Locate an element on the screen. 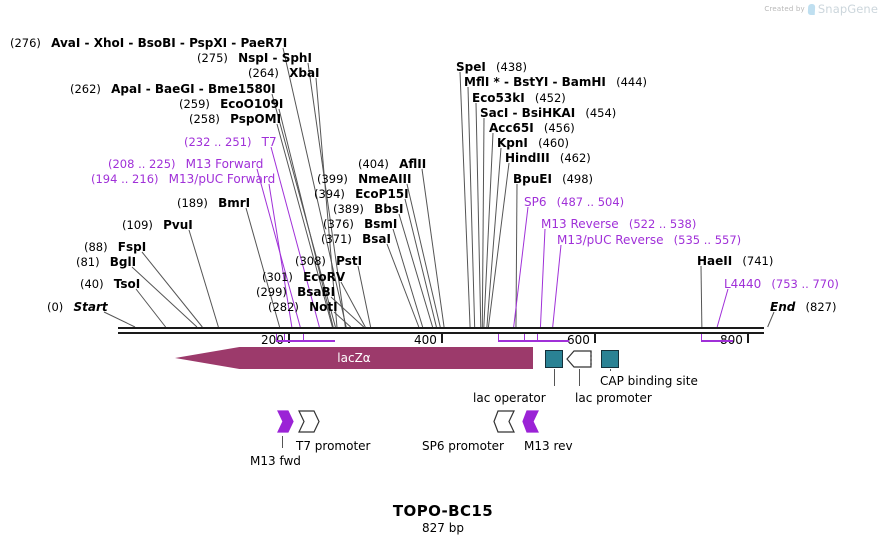 The width and height of the screenshot is (886, 542). kpni-row: KpnI (460) is located at coordinates (533, 142).